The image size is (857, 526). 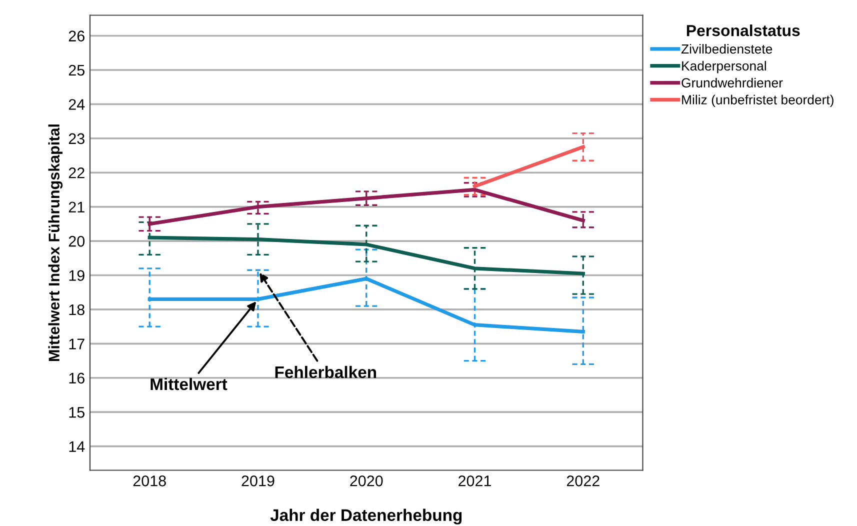 What do you see at coordinates (76, 36) in the screenshot?
I see `y-tick-label: 26` at bounding box center [76, 36].